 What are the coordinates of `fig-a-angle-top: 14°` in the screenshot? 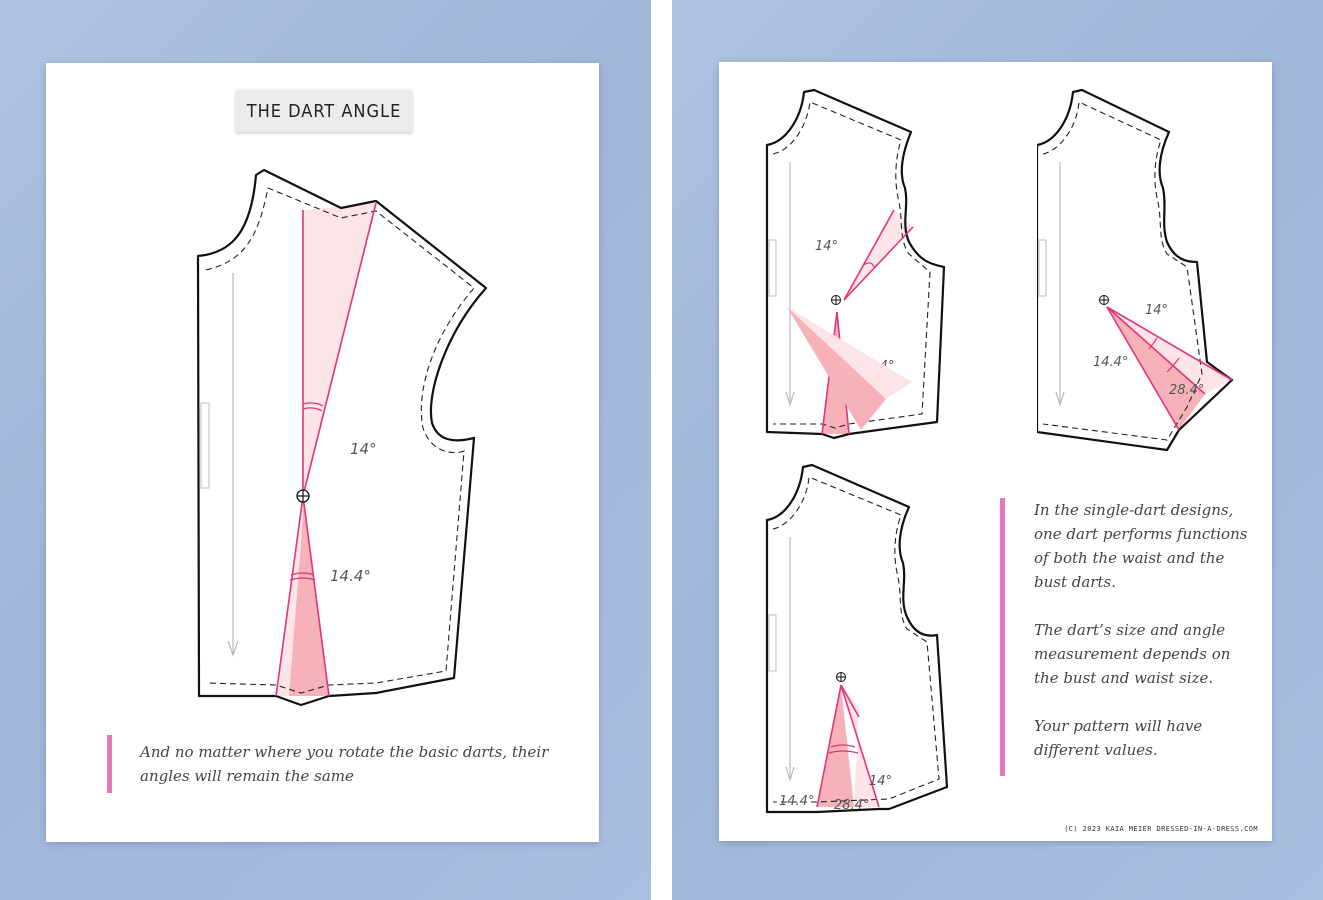 It's located at (826, 246).